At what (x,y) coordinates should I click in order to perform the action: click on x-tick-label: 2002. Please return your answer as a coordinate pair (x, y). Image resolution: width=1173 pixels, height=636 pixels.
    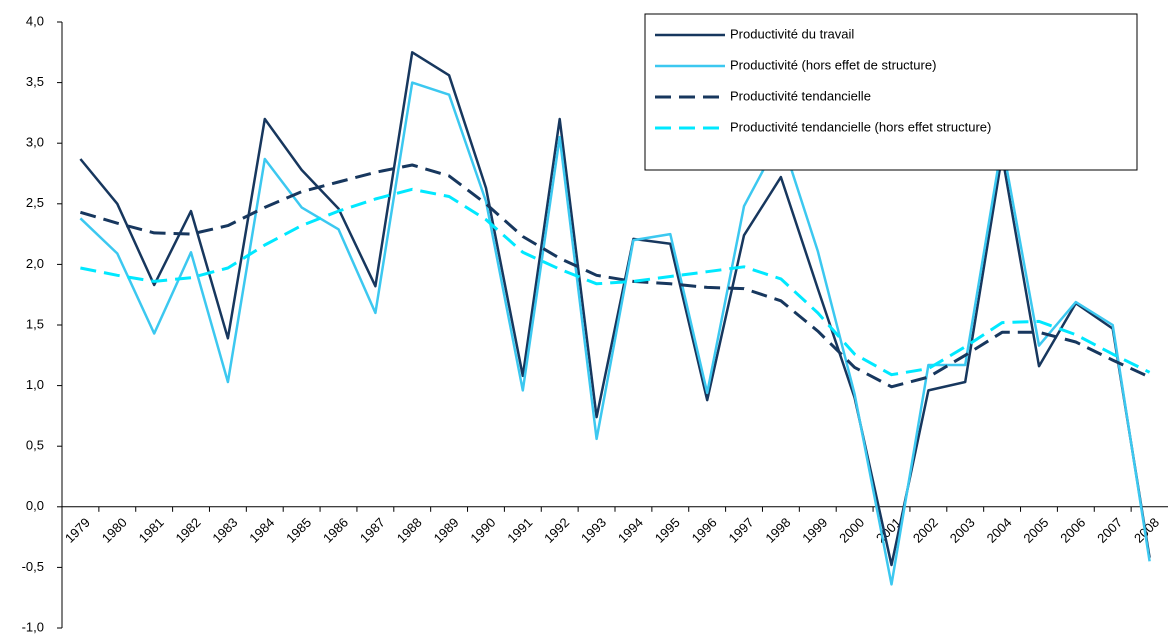
    Looking at the image, I should click on (925, 530).